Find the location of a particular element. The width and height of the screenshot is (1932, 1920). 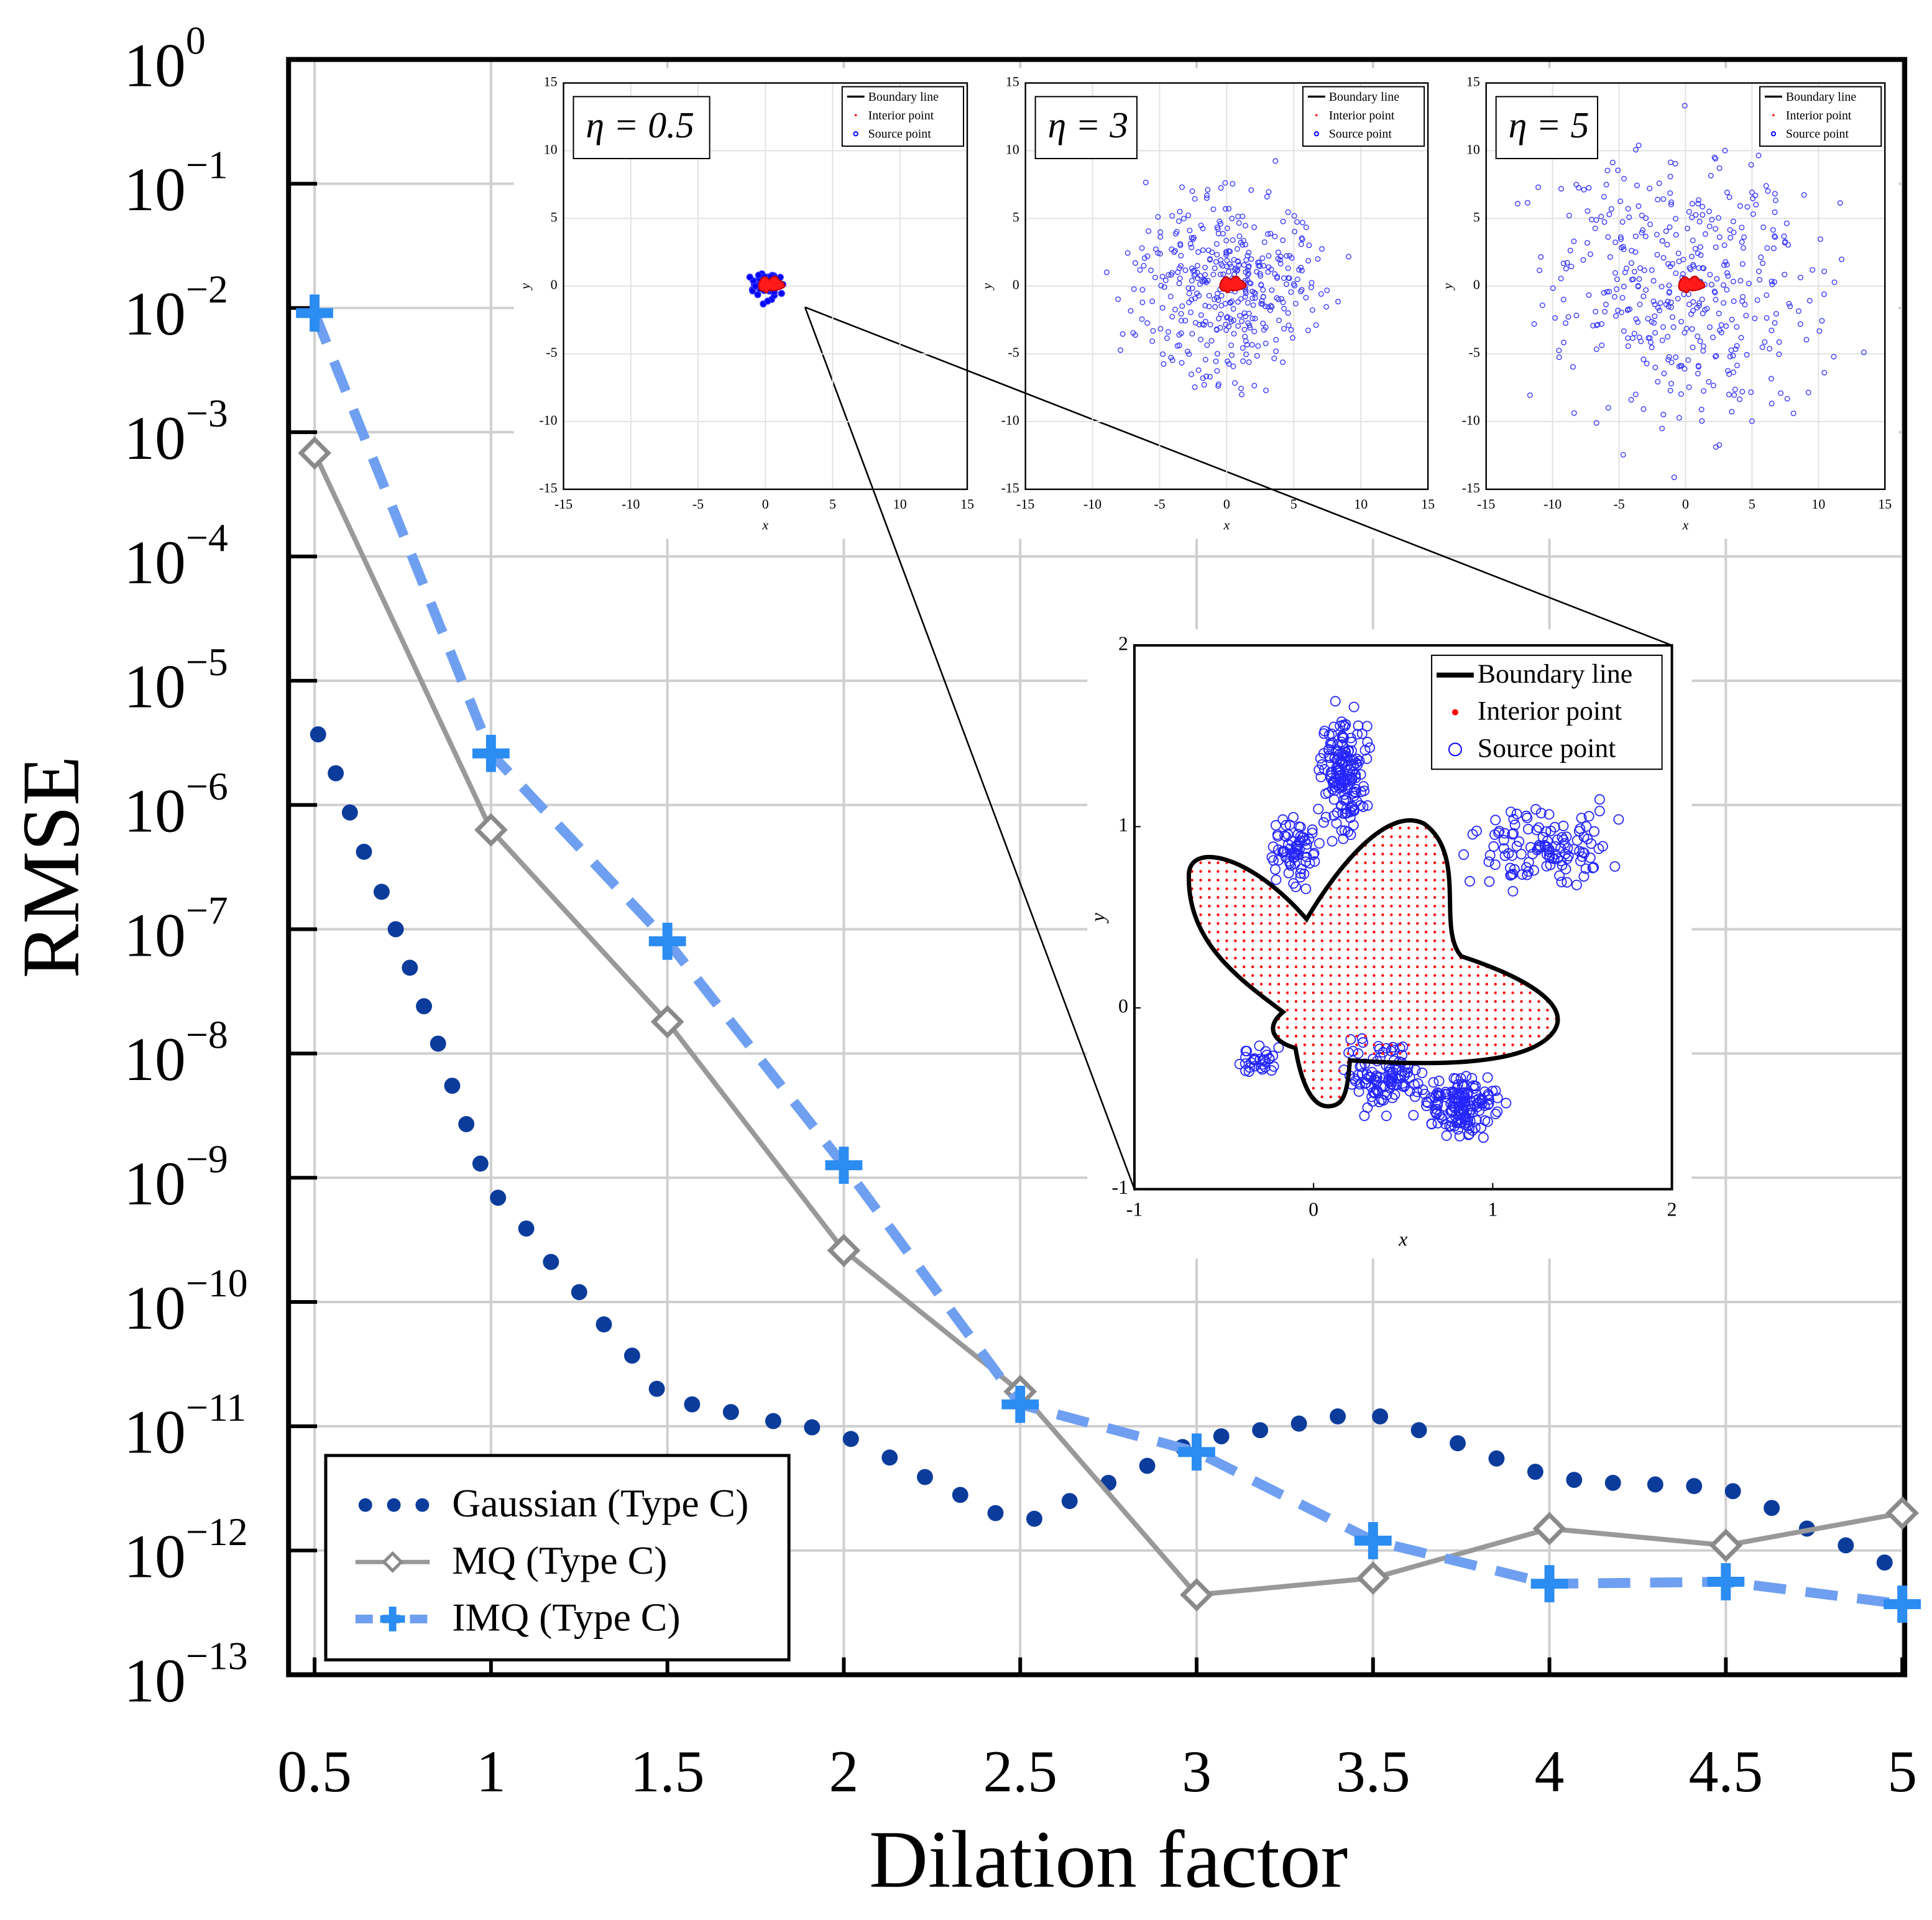

y-tick-exponent: −3 is located at coordinates (207, 413).